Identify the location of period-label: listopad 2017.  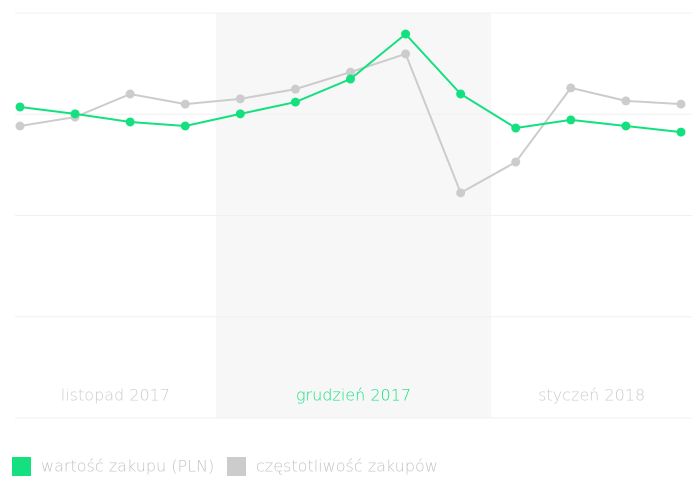
(115, 395).